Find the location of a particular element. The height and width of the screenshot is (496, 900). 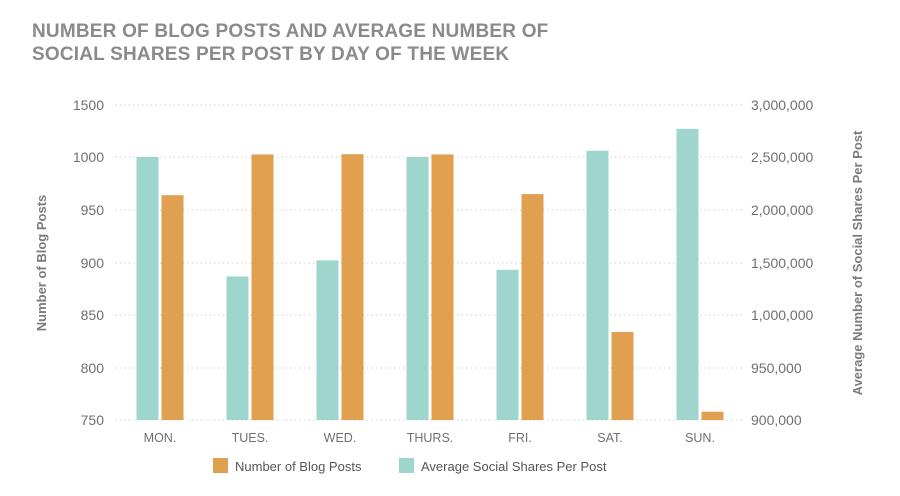

category-label: SUN. is located at coordinates (700, 438).